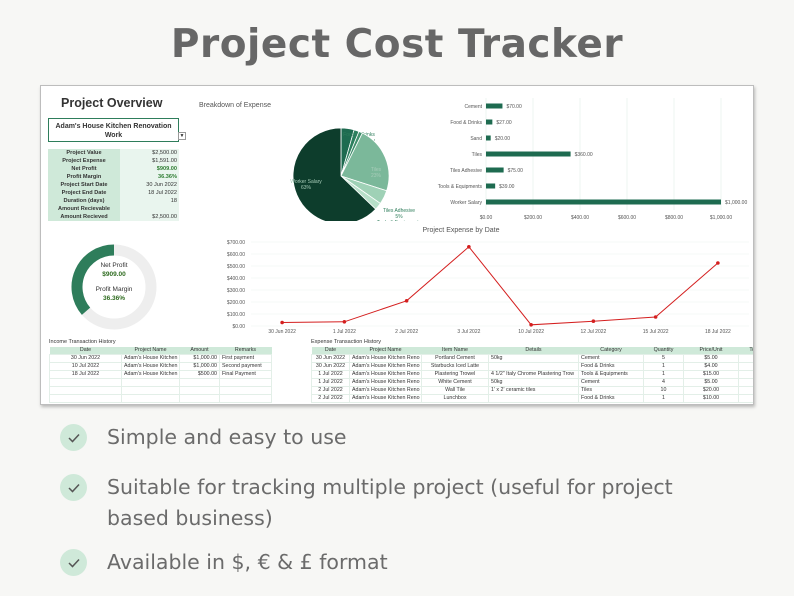  I want to click on dropdown-arrow-icon: ▼, so click(182, 136).